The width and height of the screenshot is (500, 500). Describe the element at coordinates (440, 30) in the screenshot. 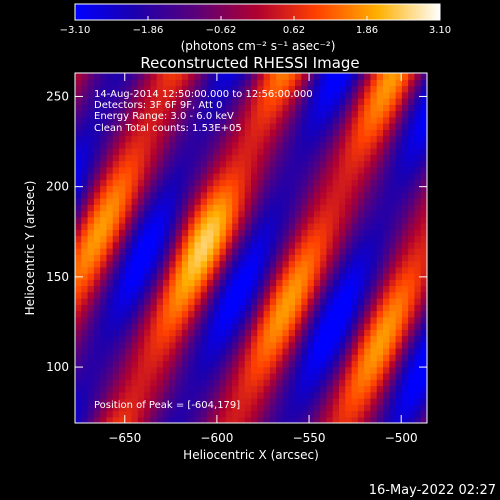

I see `colorbar-tick-label: 3.10` at that location.